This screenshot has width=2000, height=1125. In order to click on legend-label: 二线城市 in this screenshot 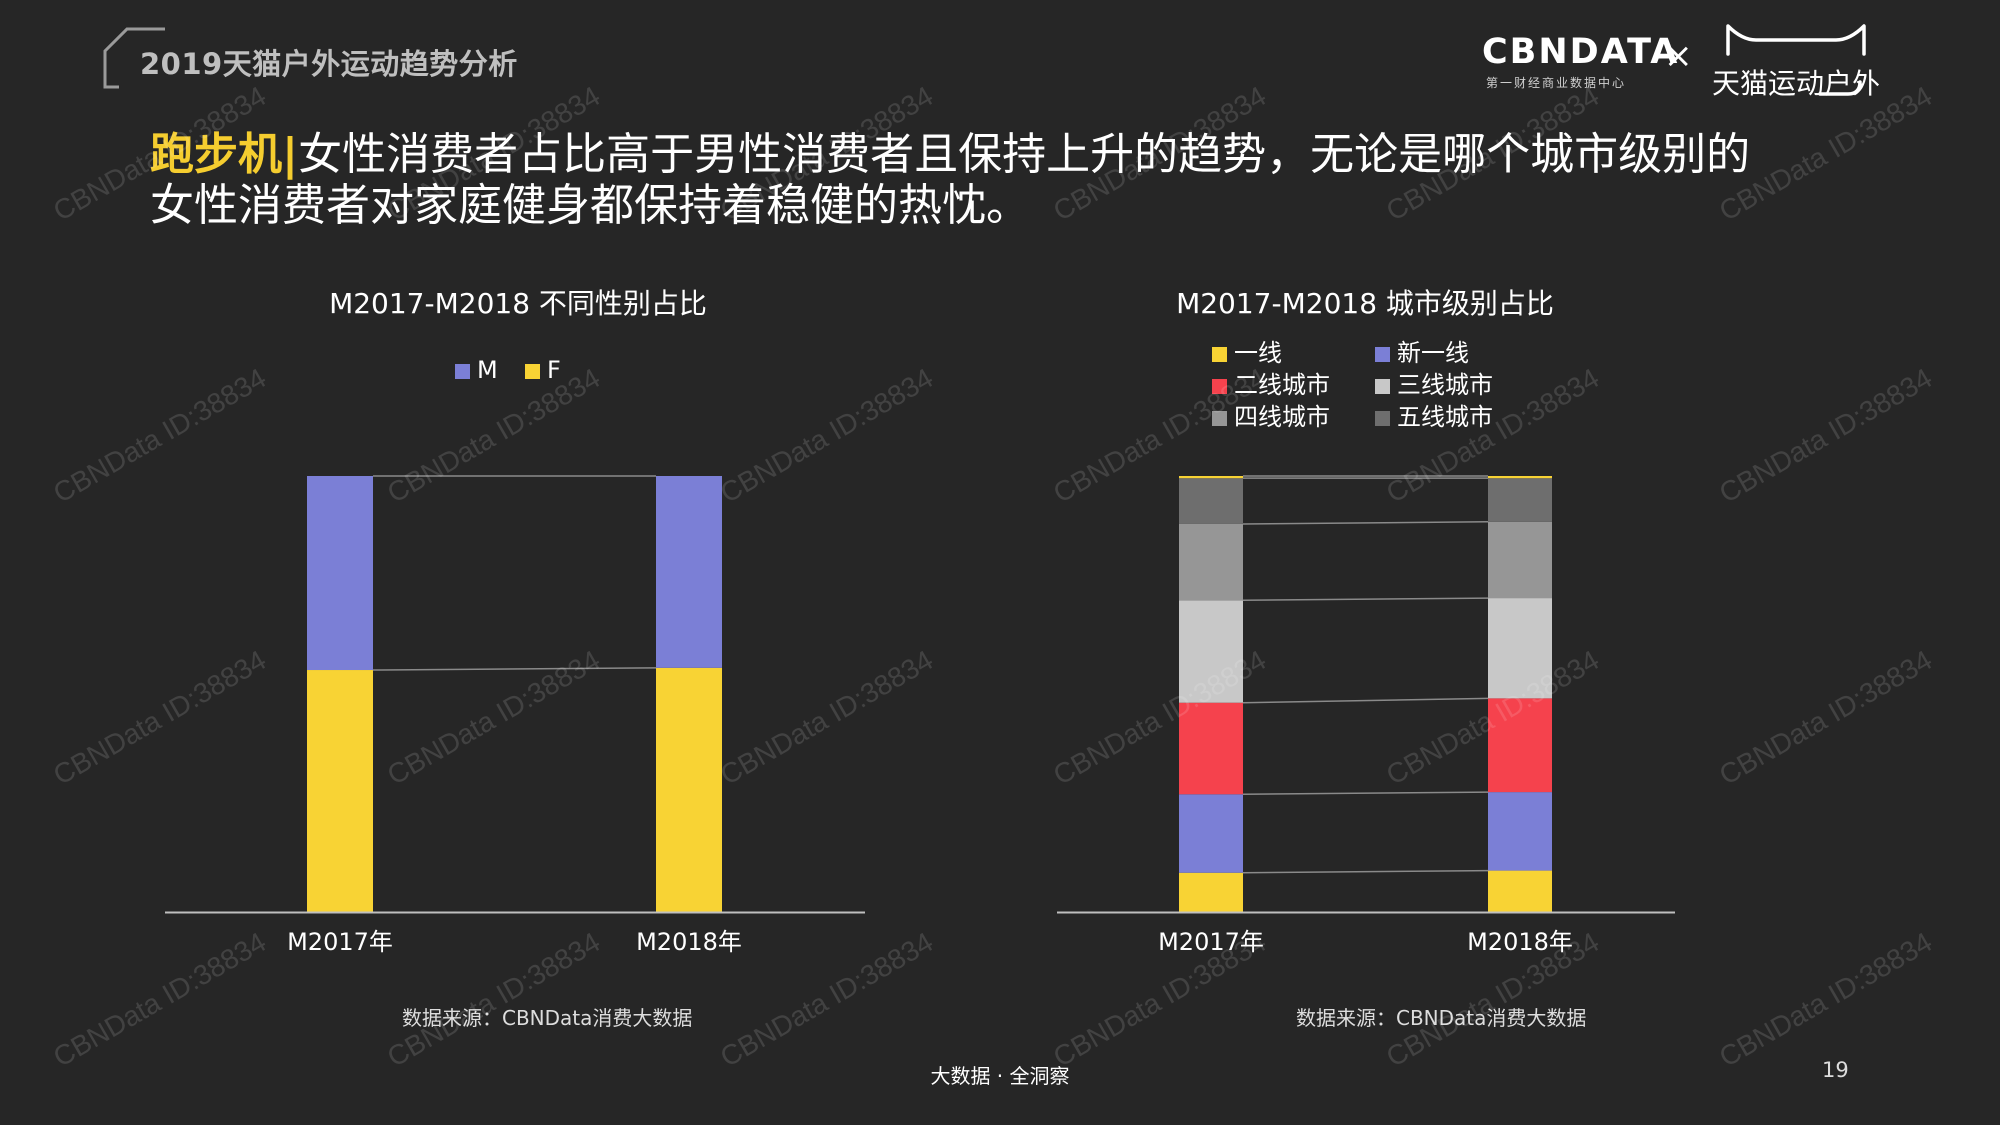, I will do `click(1282, 385)`.